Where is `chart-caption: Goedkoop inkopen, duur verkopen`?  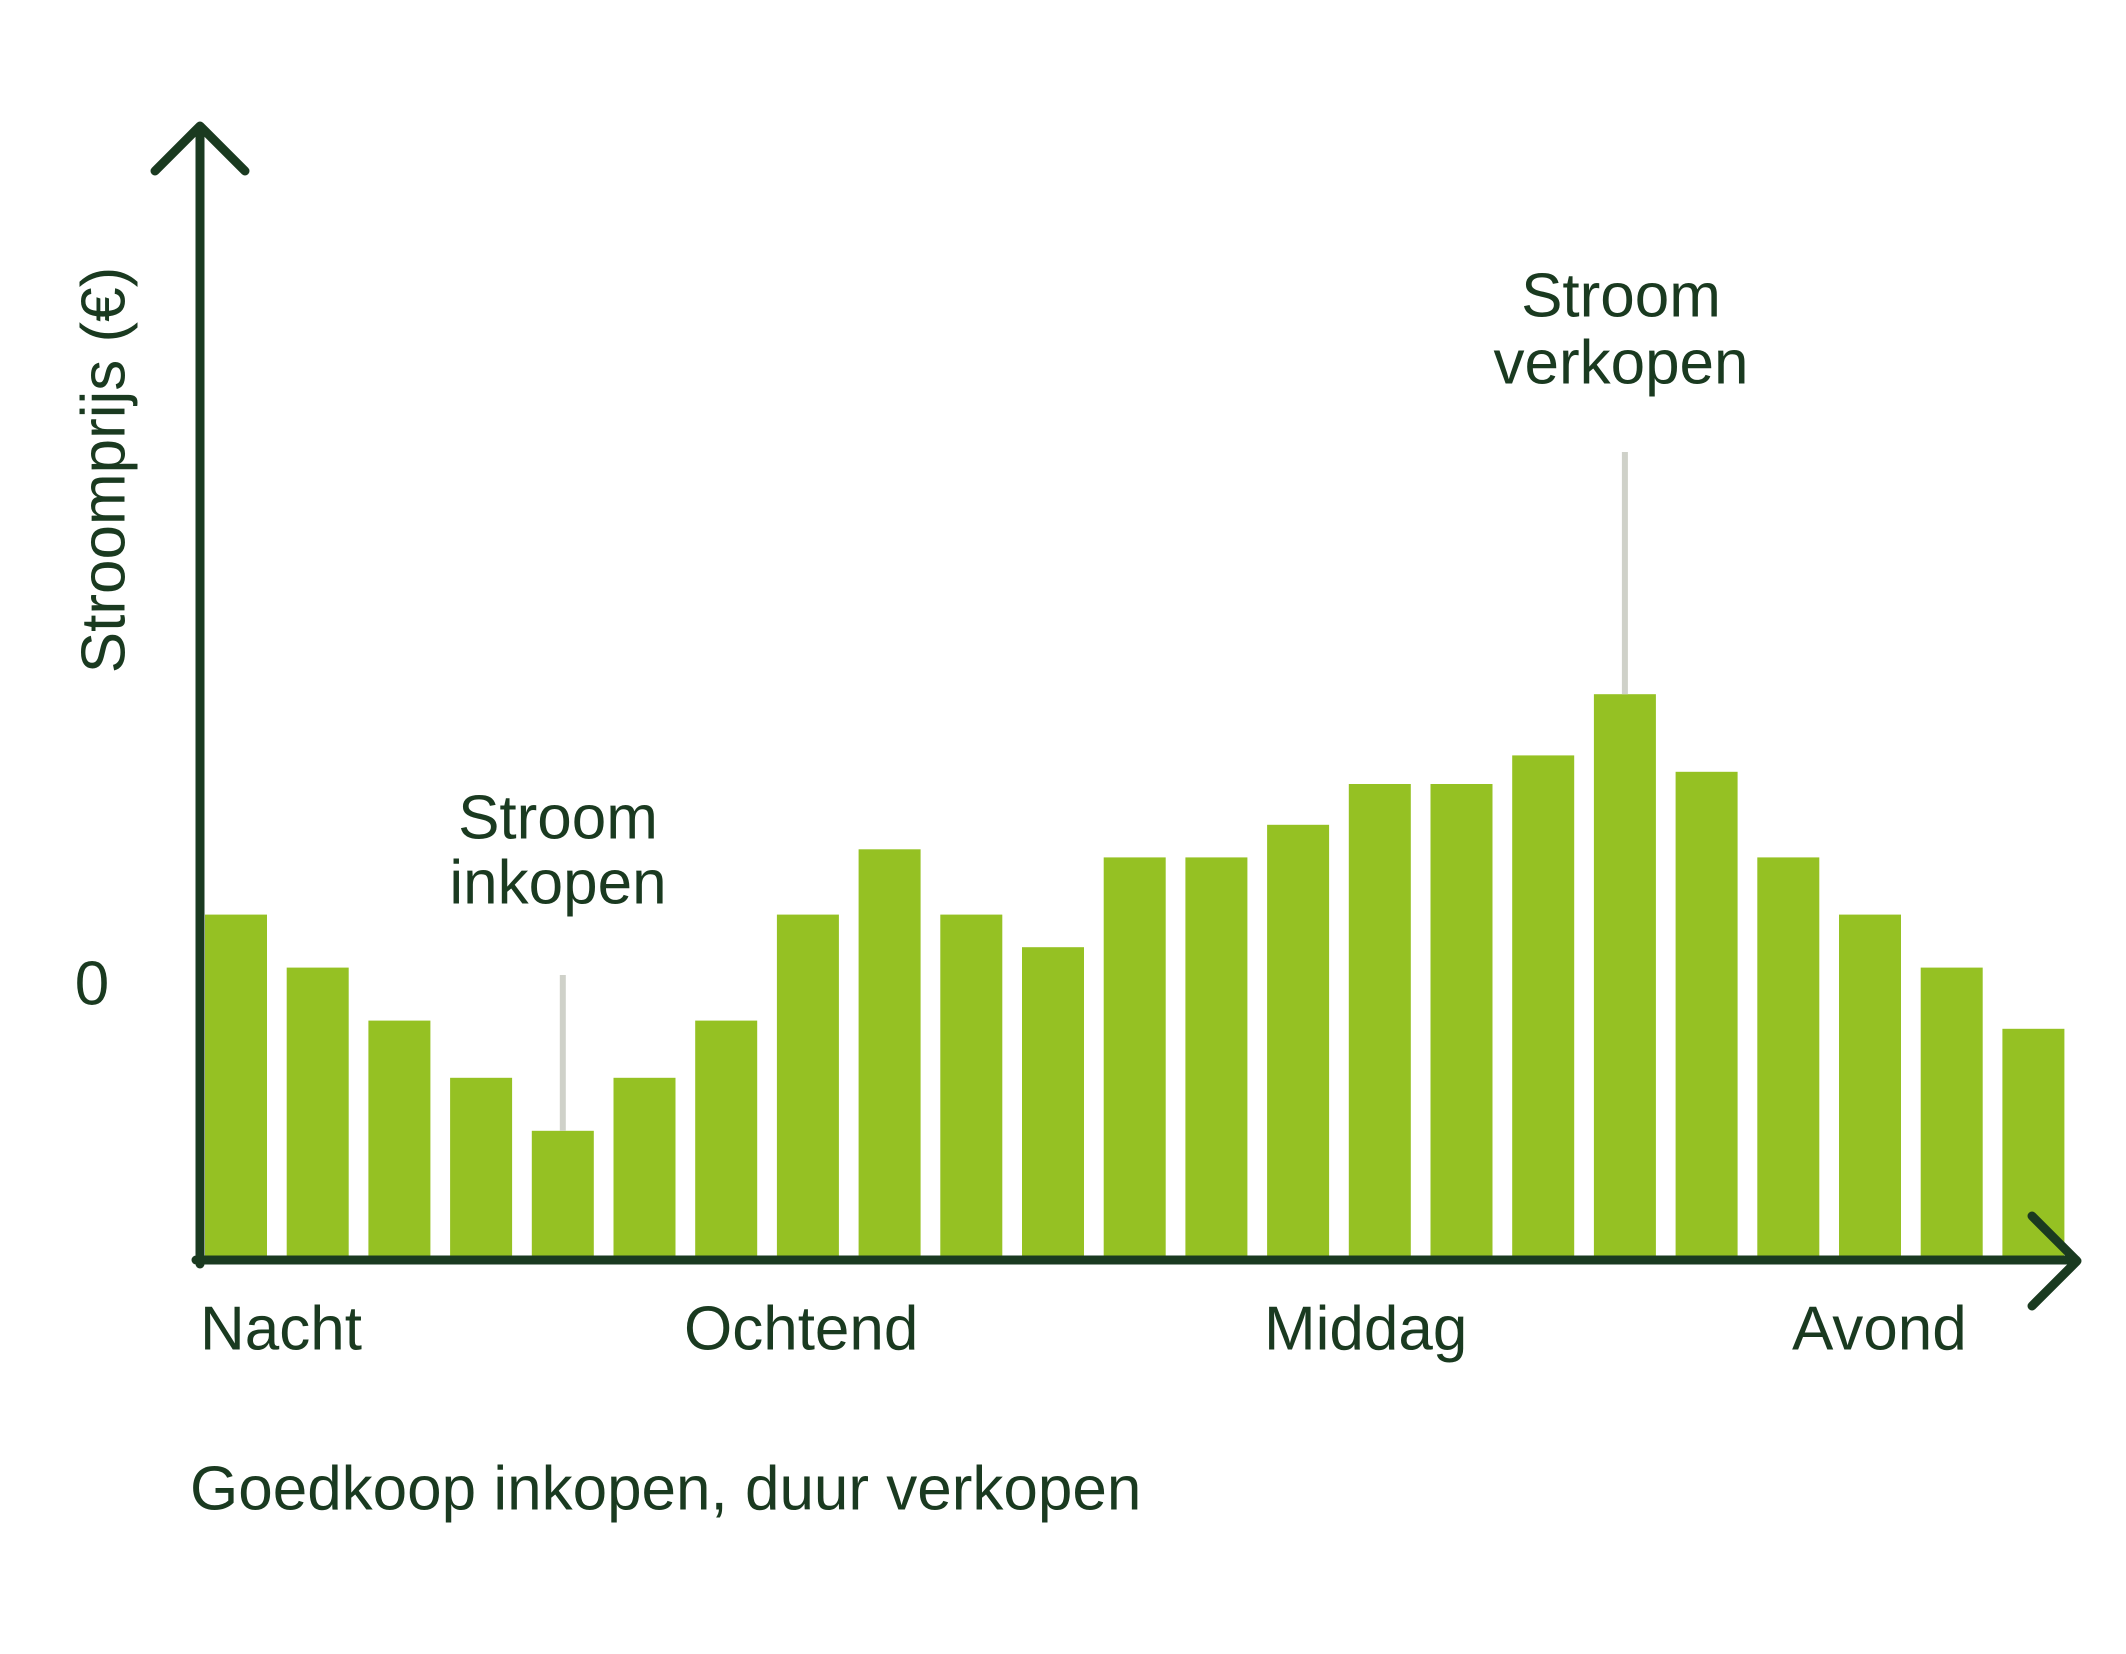 chart-caption: Goedkoop inkopen, duur verkopen is located at coordinates (665, 1488).